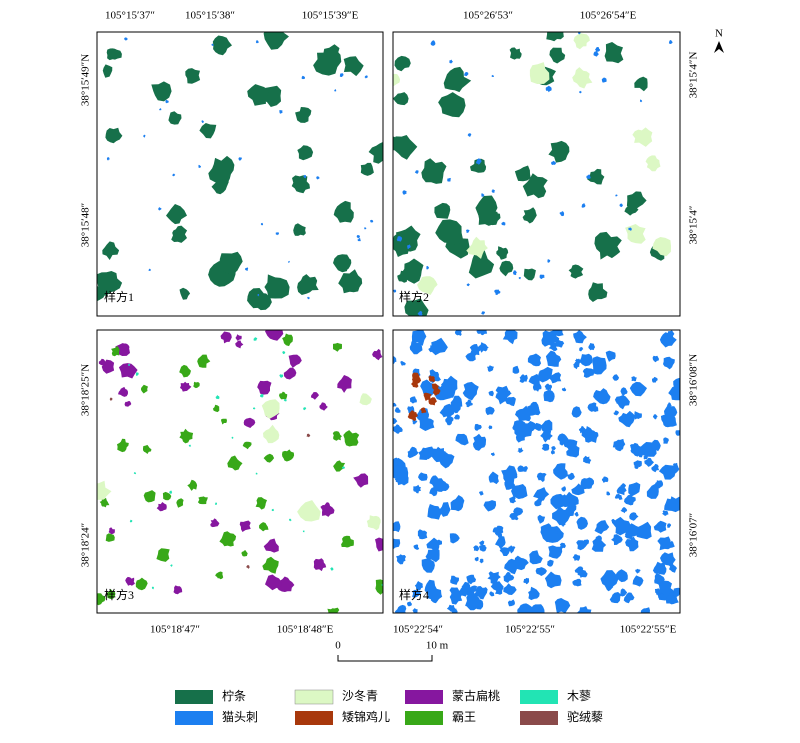 This screenshot has width=800, height=743. Describe the element at coordinates (579, 696) in the screenshot. I see `legend-label: 木蓼` at that location.